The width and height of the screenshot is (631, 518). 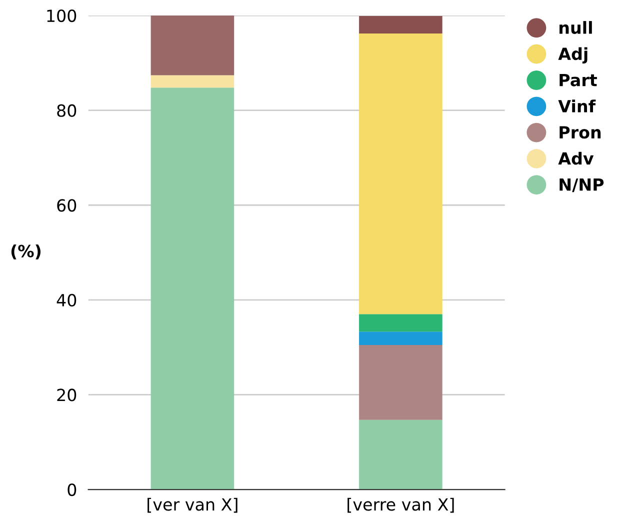 I want to click on y-tick-label: 60, so click(x=66, y=205).